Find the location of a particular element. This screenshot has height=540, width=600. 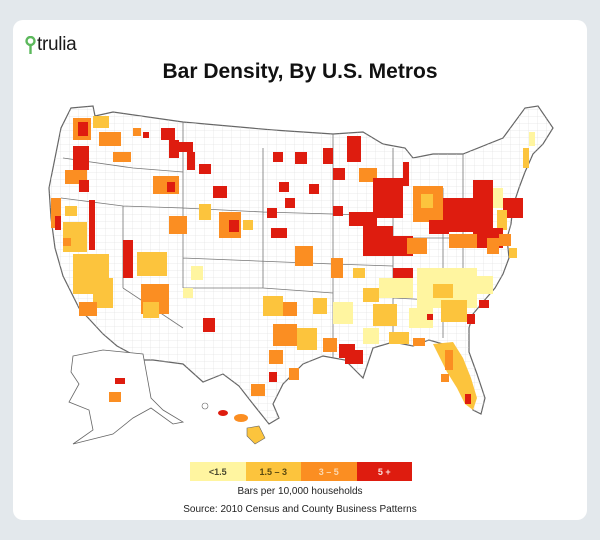

legend-bin-high: 5 + is located at coordinates (384, 471).